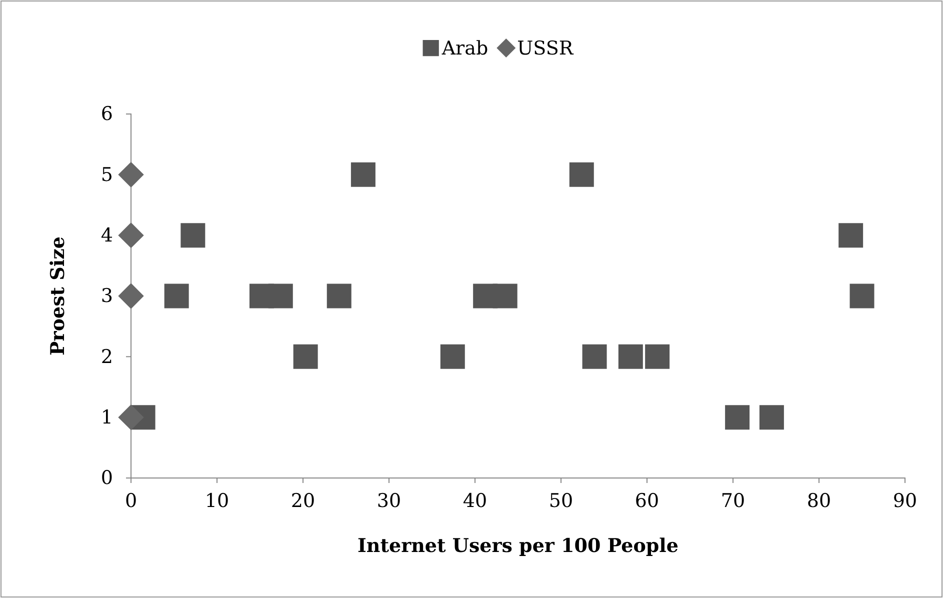 Image resolution: width=943 pixels, height=603 pixels. I want to click on y-tick-label: 2, so click(106, 357).